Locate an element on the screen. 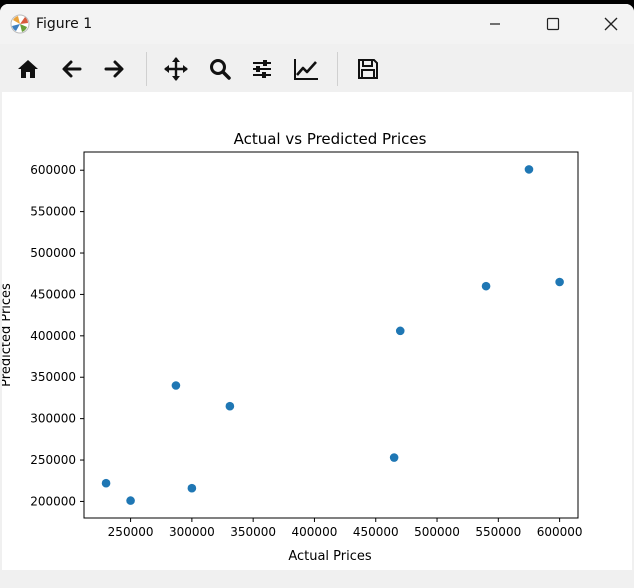 The width and height of the screenshot is (634, 588). x-tick-label: 600000 is located at coordinates (560, 532).